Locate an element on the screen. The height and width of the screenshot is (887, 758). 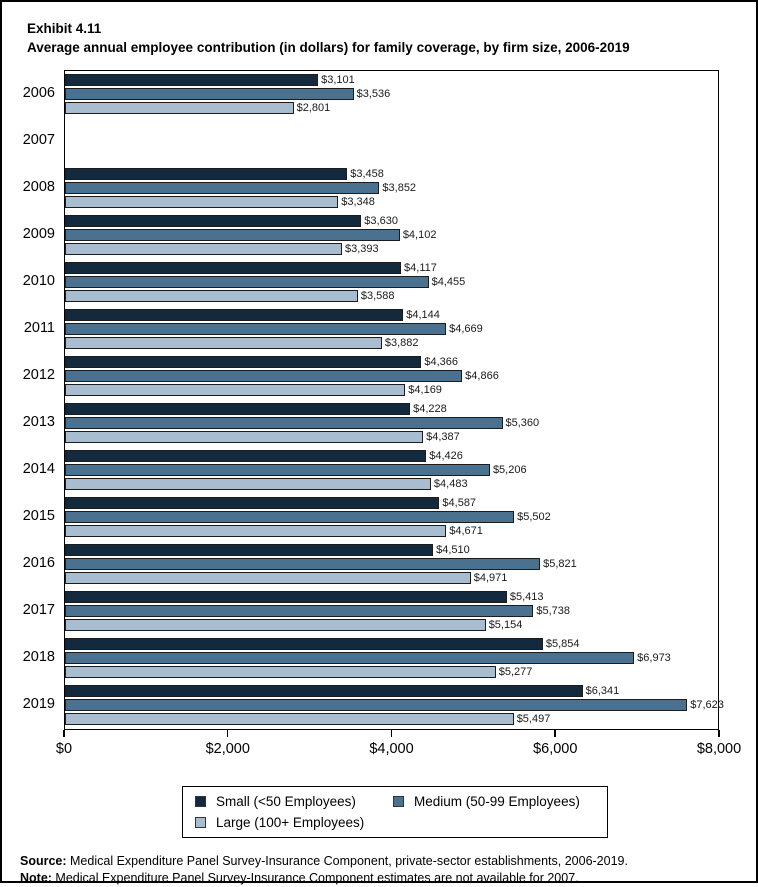
bar-value-label: $5,497 is located at coordinates (533, 719).